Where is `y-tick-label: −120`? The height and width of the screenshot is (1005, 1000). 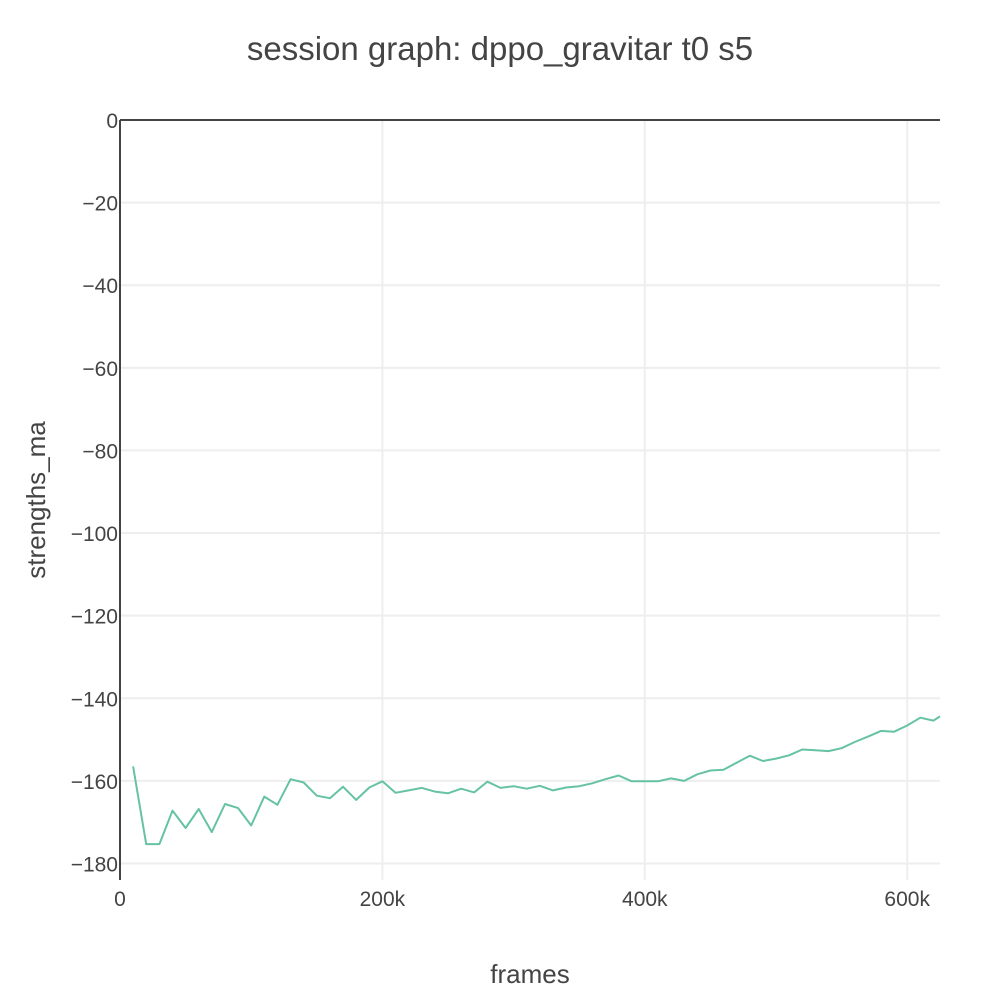 y-tick-label: −120 is located at coordinates (94, 617).